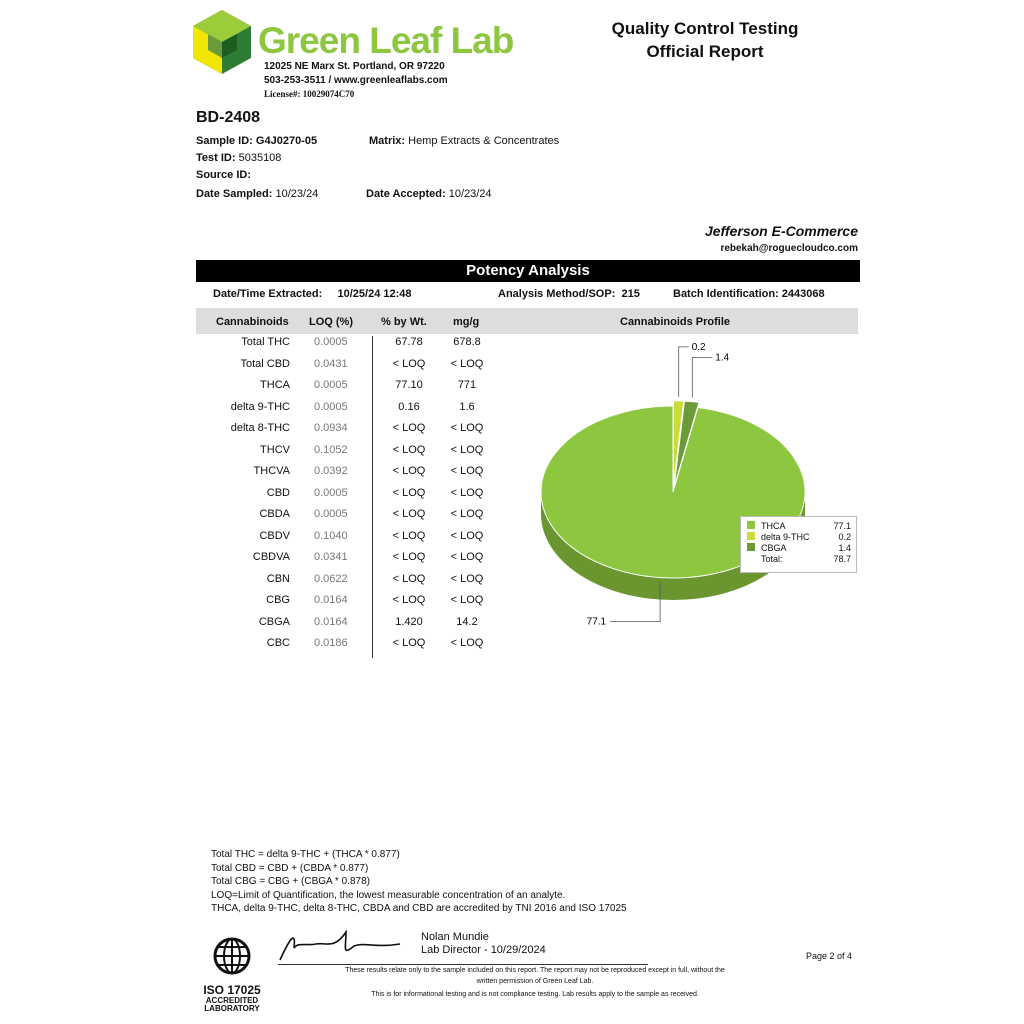 The width and height of the screenshot is (1024, 1024). What do you see at coordinates (222, 42) in the screenshot?
I see `logo-icon` at bounding box center [222, 42].